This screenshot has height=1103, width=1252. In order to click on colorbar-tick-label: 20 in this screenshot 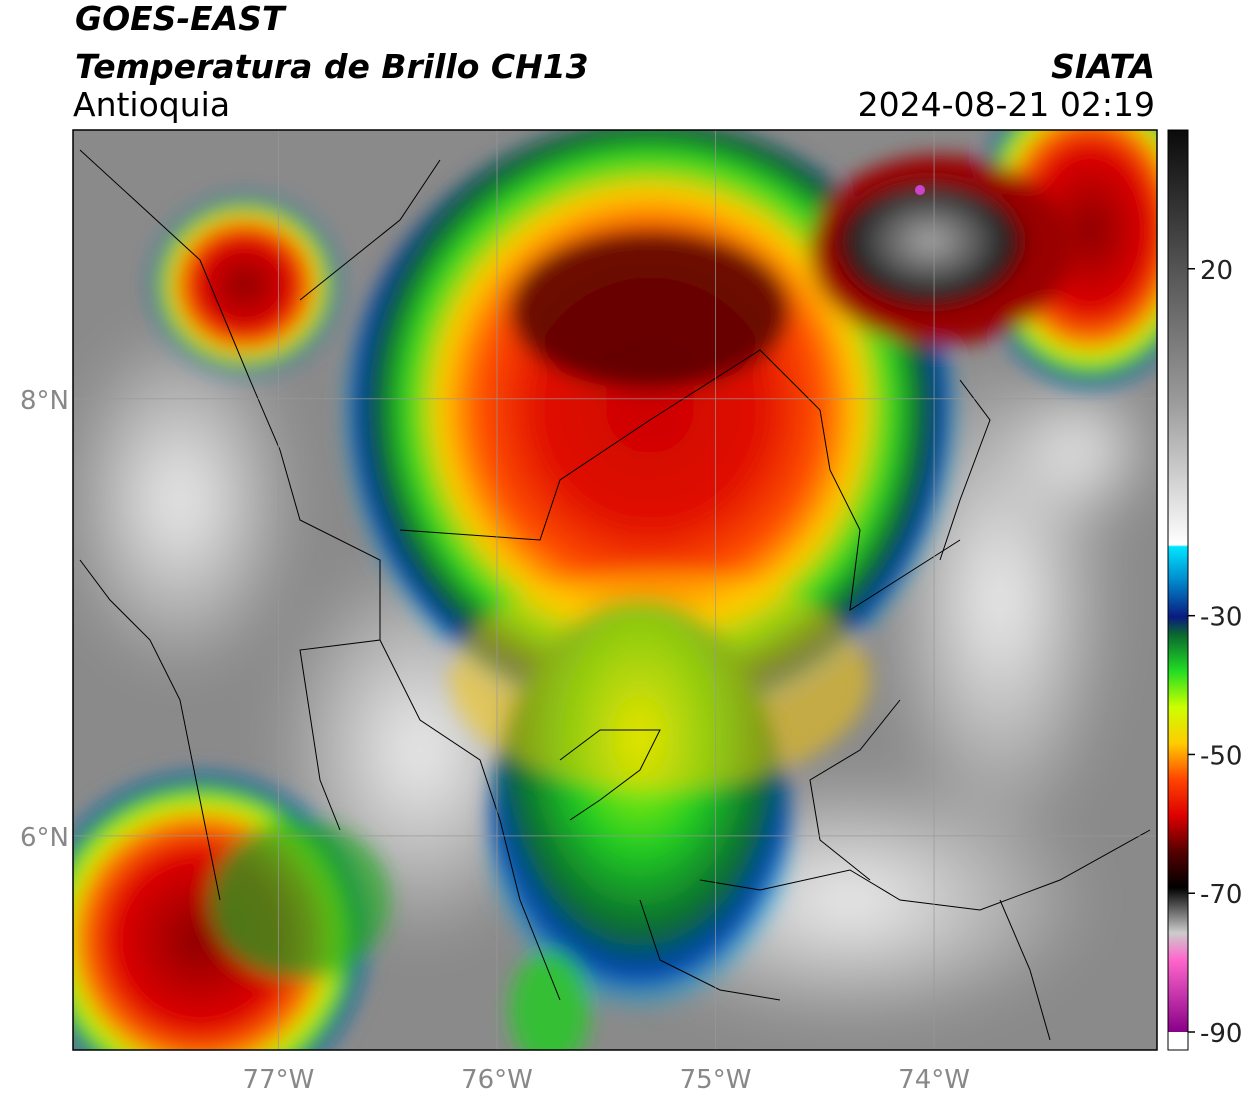, I will do `click(1216, 271)`.